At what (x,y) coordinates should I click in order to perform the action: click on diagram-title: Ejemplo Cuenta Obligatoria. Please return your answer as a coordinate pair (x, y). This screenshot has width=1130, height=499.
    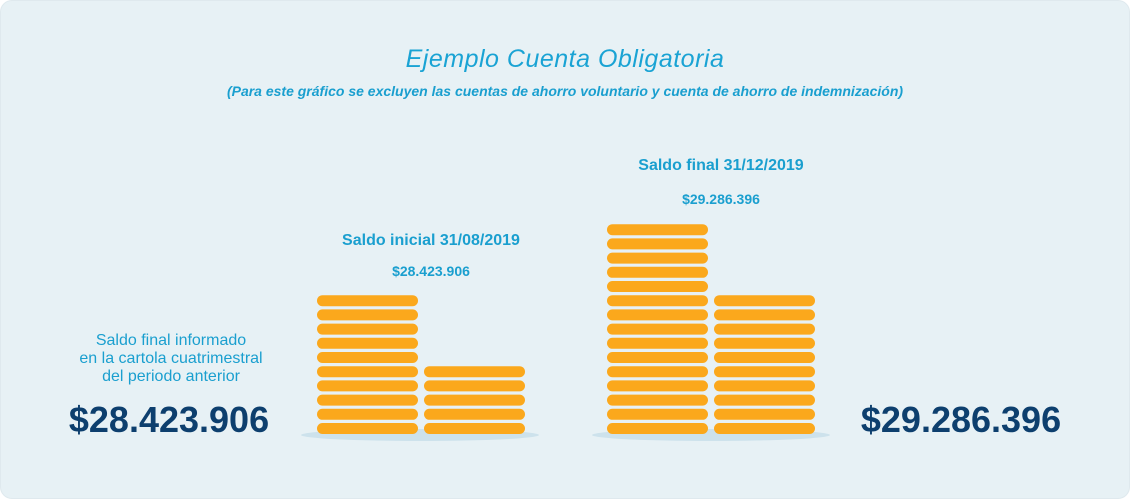
    Looking at the image, I should click on (565, 59).